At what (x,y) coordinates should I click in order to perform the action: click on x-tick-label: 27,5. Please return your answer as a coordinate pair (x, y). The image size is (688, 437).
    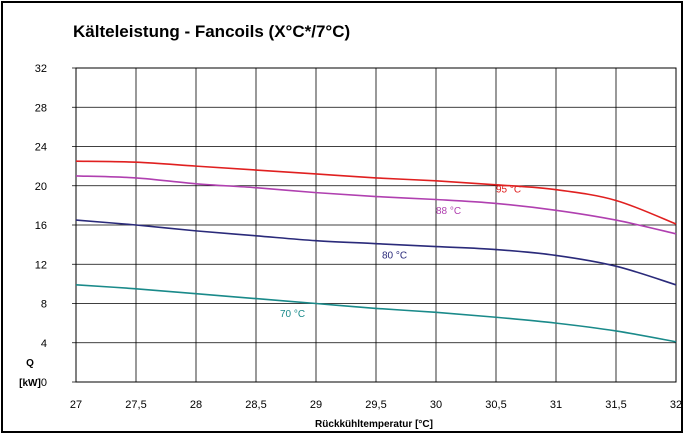
    Looking at the image, I should click on (135, 405).